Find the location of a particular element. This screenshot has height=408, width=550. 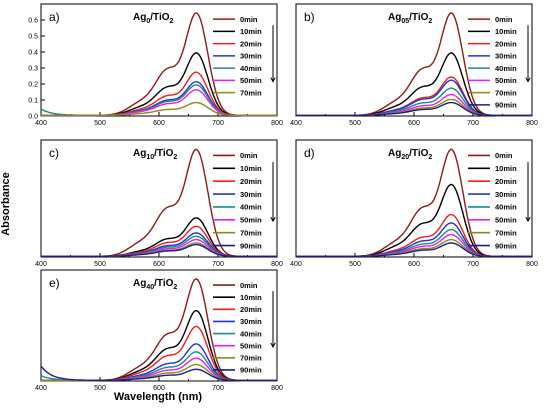

series-line-70min is located at coordinates (159, 109).